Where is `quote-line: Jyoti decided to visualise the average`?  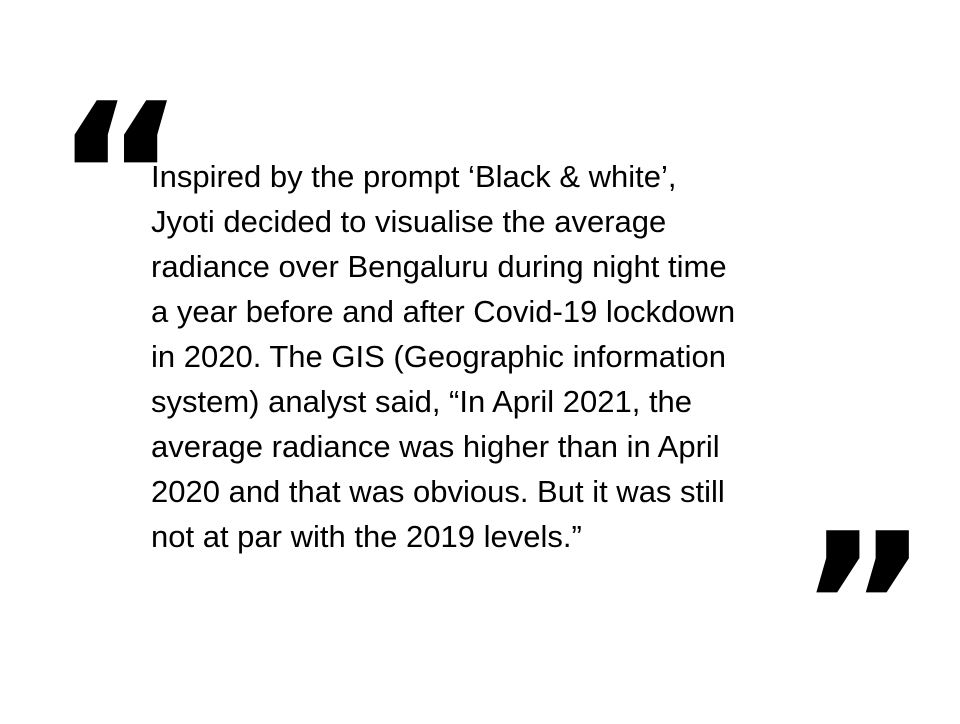
quote-line: Jyoti decided to visualise the average is located at coordinates (409, 221).